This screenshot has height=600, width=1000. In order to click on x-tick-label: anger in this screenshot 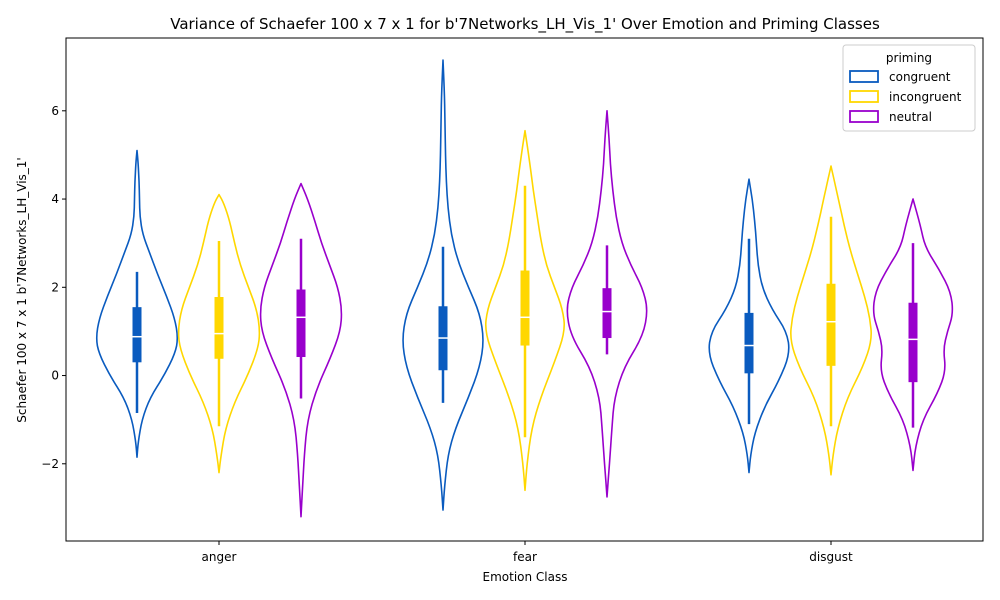, I will do `click(219, 557)`.